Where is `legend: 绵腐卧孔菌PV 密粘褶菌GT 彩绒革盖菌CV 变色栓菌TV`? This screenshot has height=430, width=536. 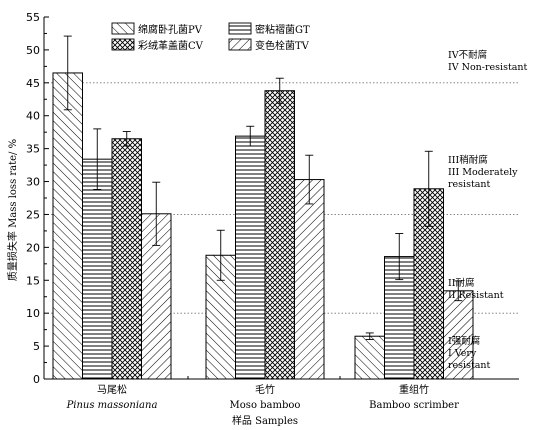
legend: 绵腐卧孔菌PV 密粘褶菌GT 彩绒革盖菌CV 变色栓菌TV is located at coordinates (210, 37).